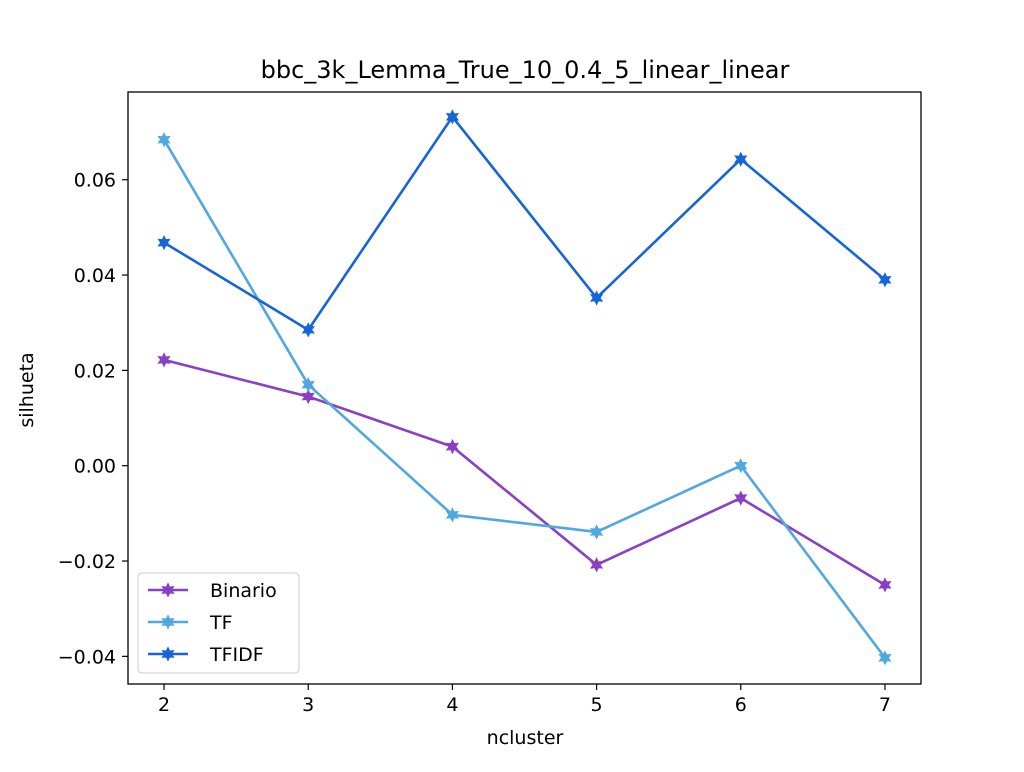 The width and height of the screenshot is (1024, 772). What do you see at coordinates (164, 705) in the screenshot?
I see `x-tick-label: 2` at bounding box center [164, 705].